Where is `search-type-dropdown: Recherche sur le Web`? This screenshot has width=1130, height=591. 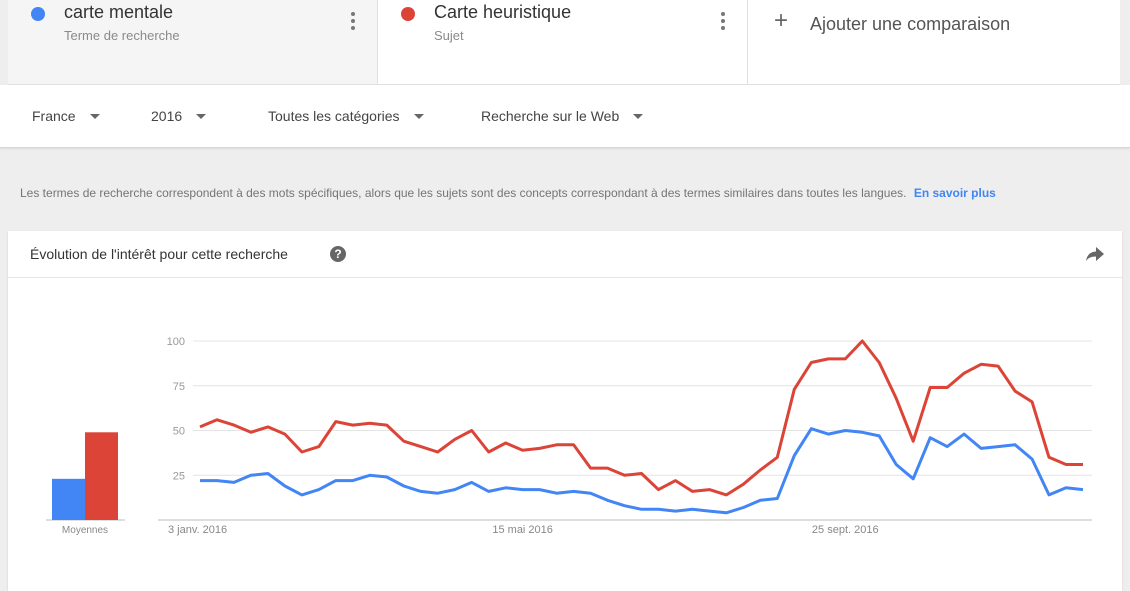 search-type-dropdown: Recherche sur le Web is located at coordinates (562, 116).